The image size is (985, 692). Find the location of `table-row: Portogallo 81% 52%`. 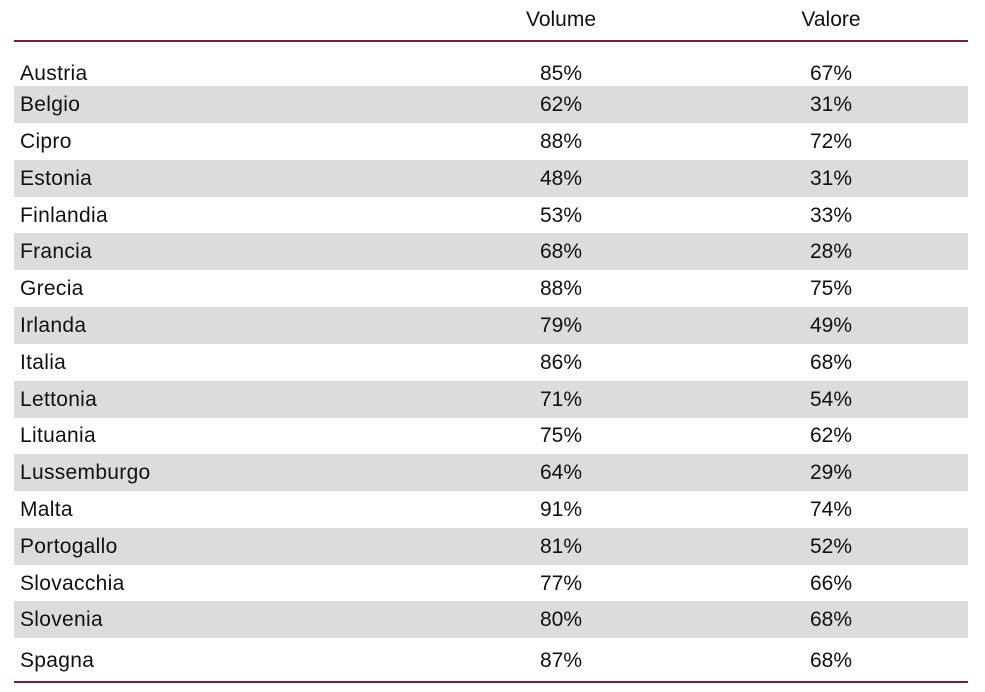

table-row: Portogallo 81% 52% is located at coordinates (491, 546).